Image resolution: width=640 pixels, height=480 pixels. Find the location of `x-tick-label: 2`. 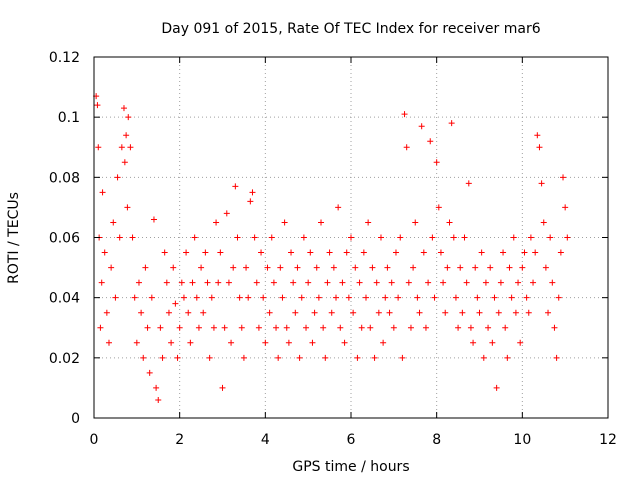

x-tick-label: 2 is located at coordinates (179, 440).